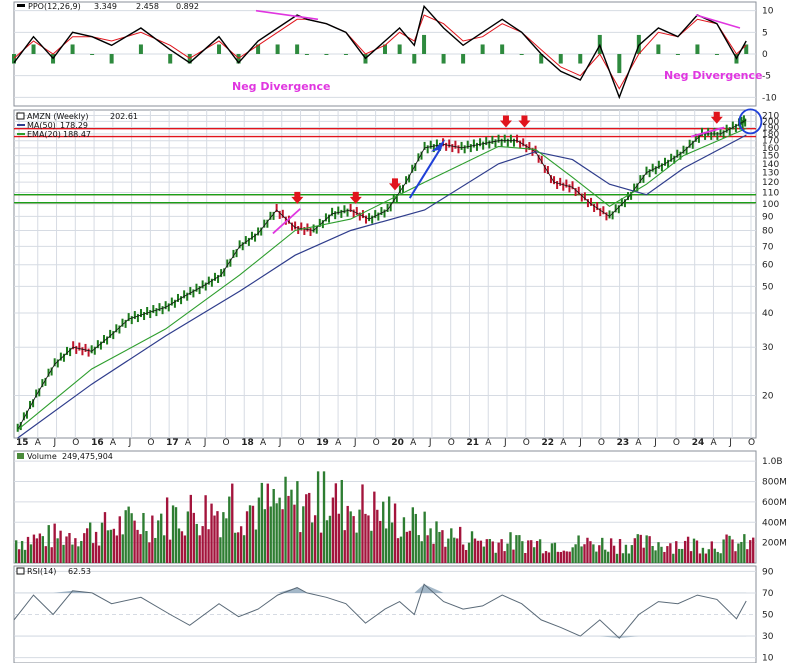 This screenshot has width=800, height=663. What do you see at coordinates (97, 443) in the screenshot?
I see `price-x-tick-label: 16` at bounding box center [97, 443].